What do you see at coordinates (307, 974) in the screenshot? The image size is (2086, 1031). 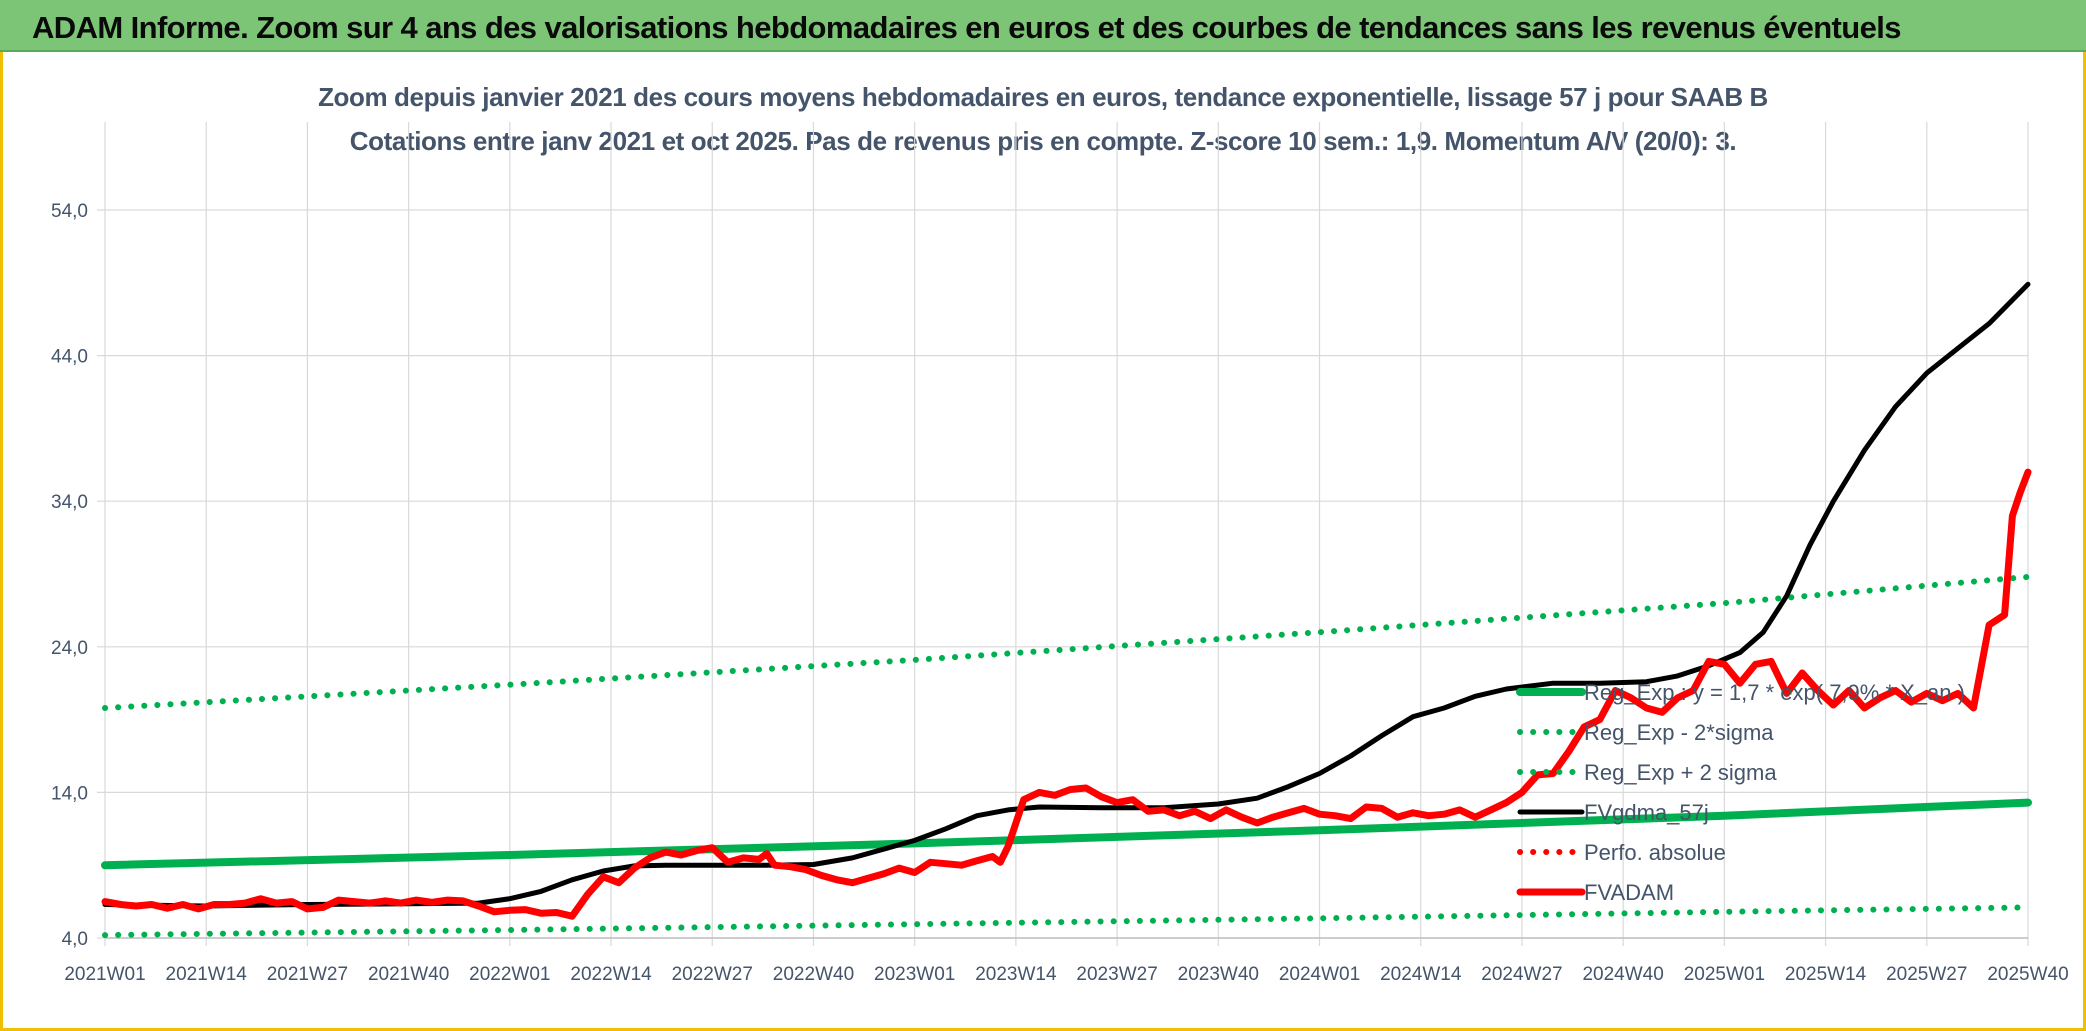 I see `x-tick-label: 2021W27` at bounding box center [307, 974].